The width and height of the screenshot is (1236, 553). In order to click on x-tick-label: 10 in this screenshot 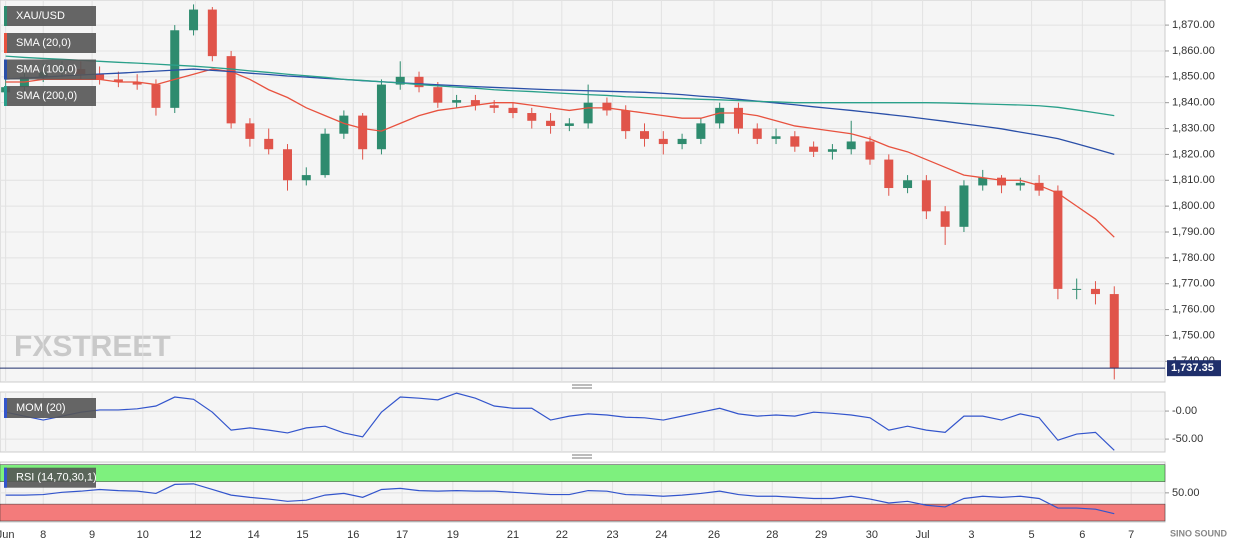, I will do `click(143, 535)`.